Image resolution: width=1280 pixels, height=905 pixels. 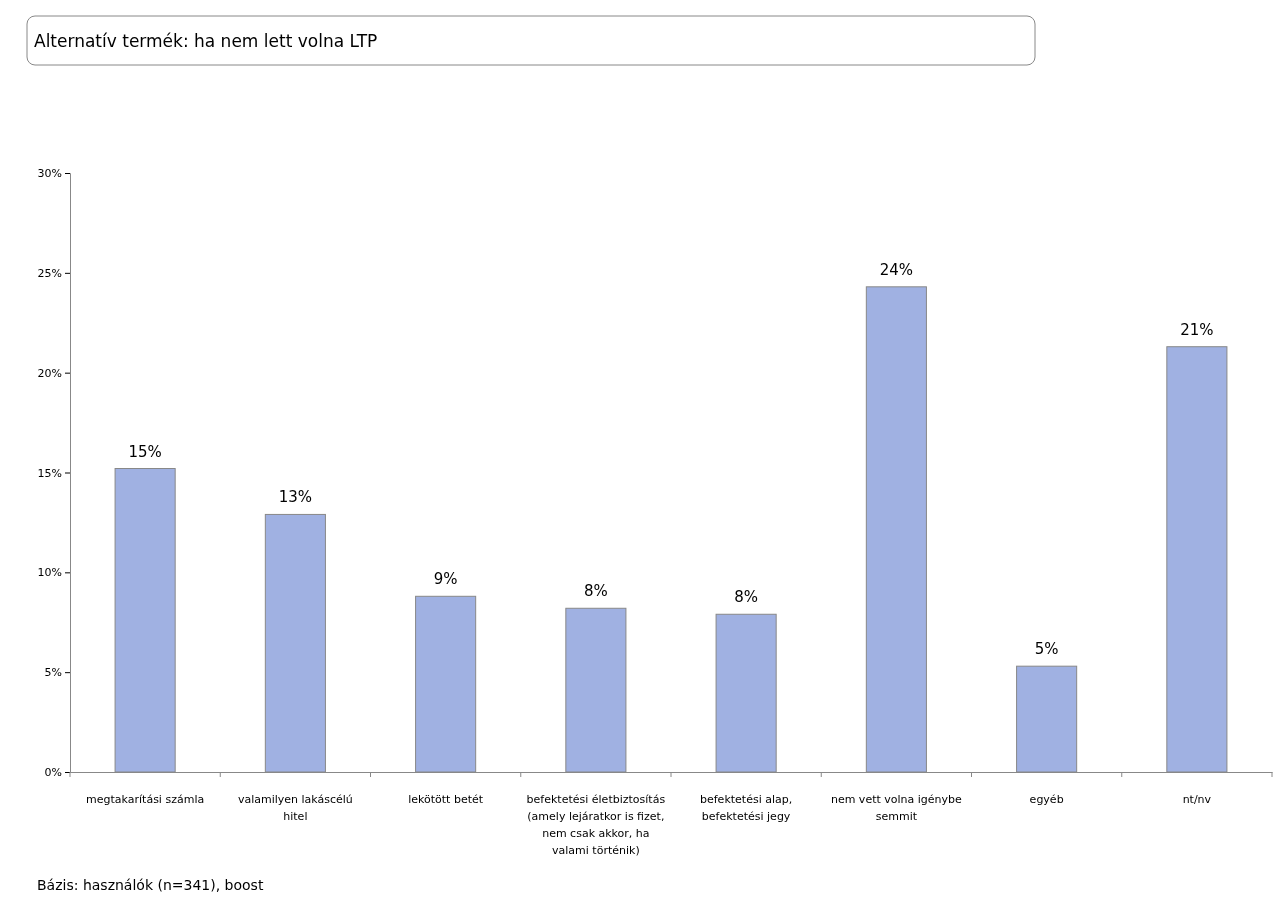 I want to click on y-tick-label: 25%, so click(x=49, y=273).